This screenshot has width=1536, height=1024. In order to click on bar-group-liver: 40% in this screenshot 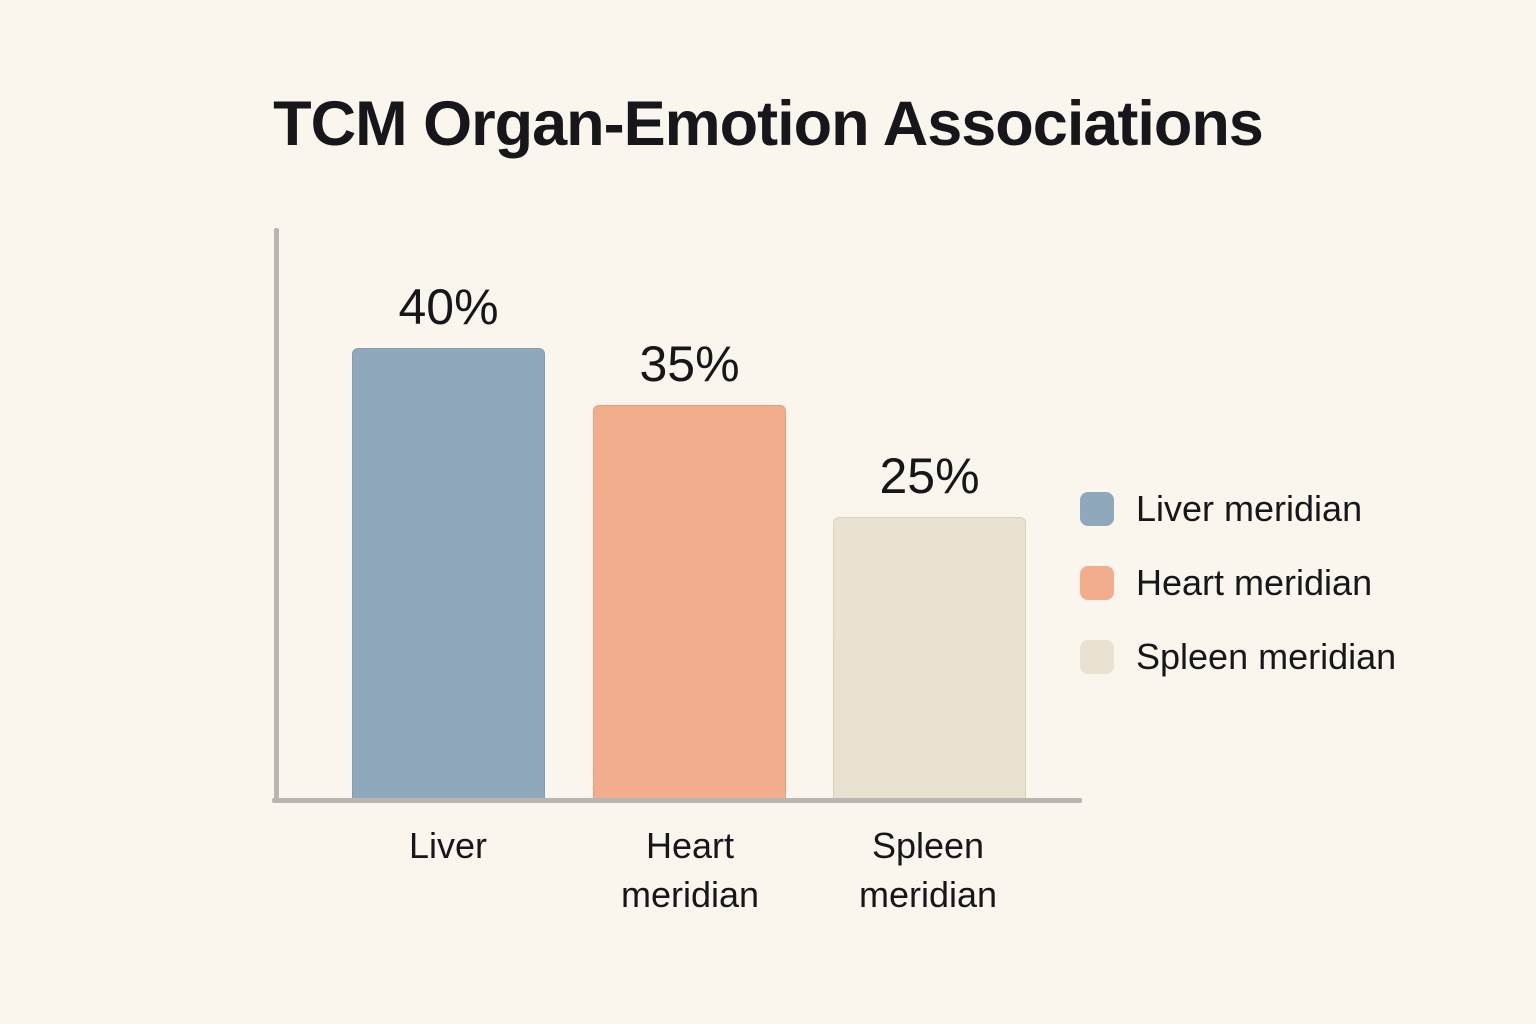, I will do `click(448, 538)`.